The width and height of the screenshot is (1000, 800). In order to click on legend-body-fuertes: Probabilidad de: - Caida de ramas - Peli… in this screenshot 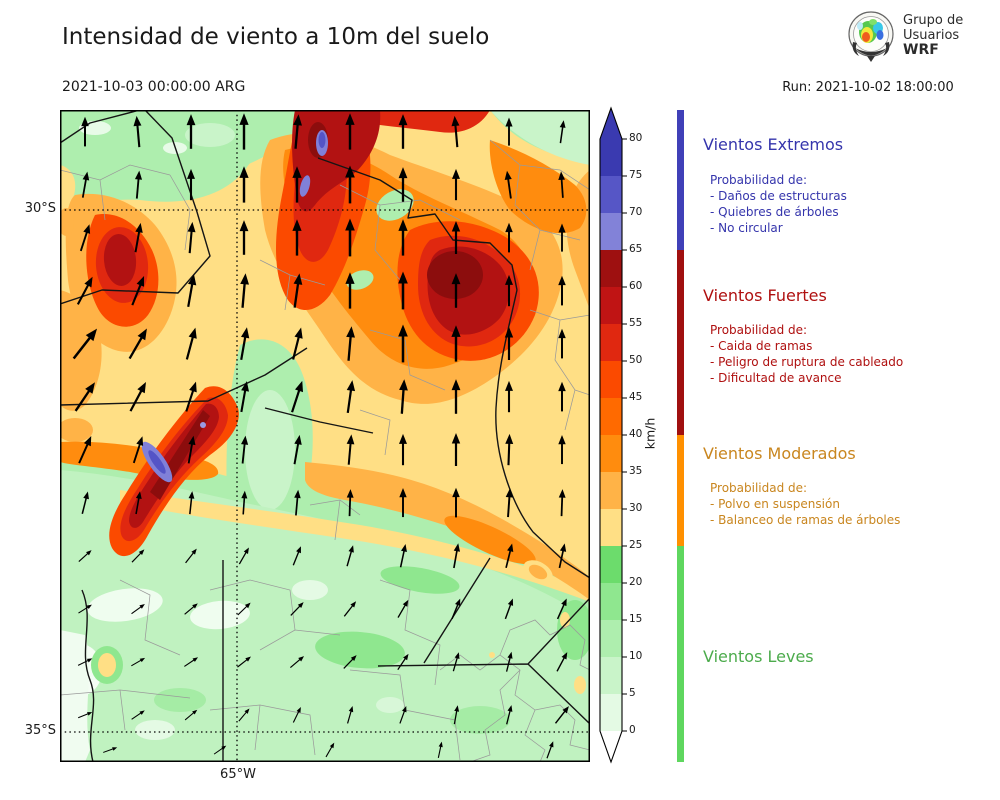, I will do `click(806, 354)`.